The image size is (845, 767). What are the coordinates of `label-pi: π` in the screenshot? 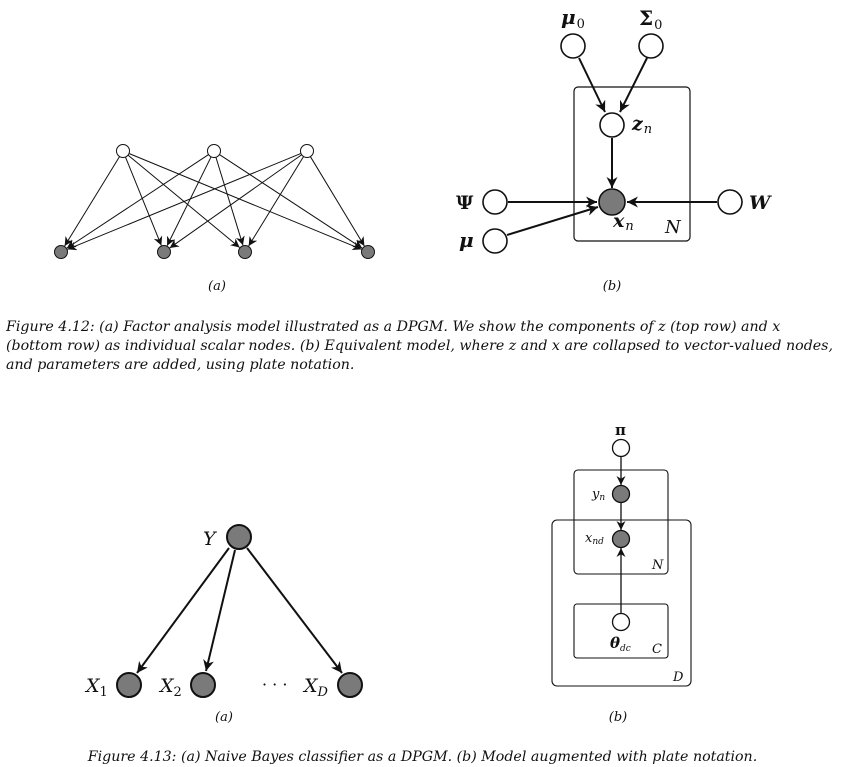 It's located at (620, 430).